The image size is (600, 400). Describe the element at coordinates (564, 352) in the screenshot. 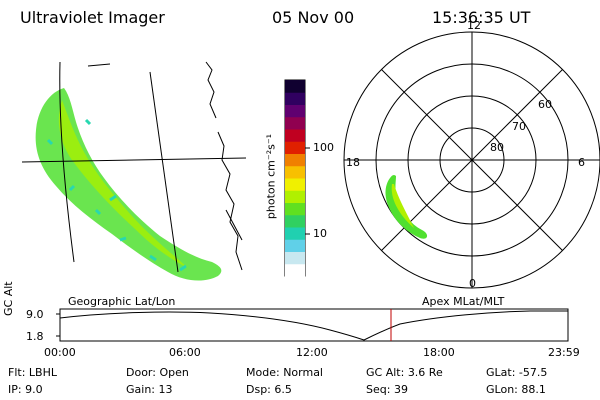

I see `altitude-xtick-2359: 23:59` at that location.